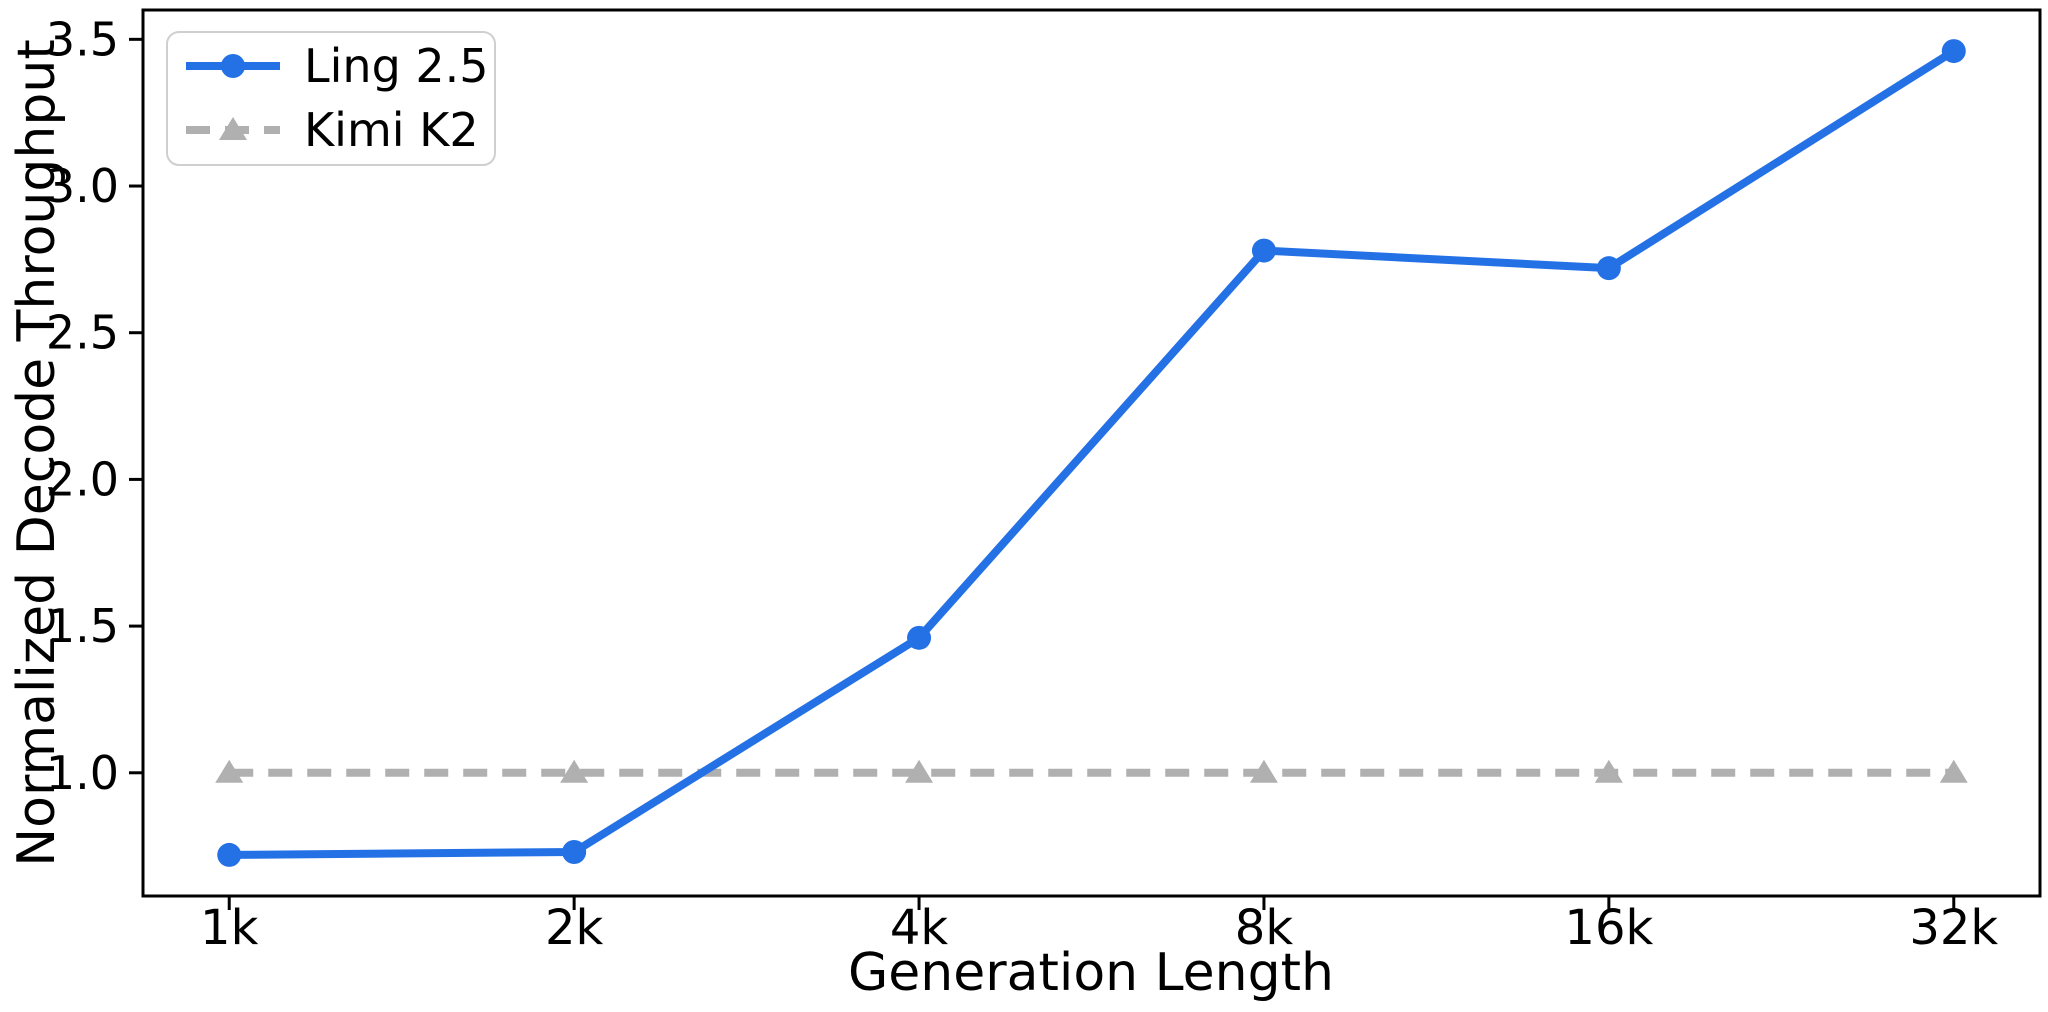 The height and width of the screenshot is (1012, 2048). Describe the element at coordinates (574, 928) in the screenshot. I see `x-tick-label: 2k` at that location.